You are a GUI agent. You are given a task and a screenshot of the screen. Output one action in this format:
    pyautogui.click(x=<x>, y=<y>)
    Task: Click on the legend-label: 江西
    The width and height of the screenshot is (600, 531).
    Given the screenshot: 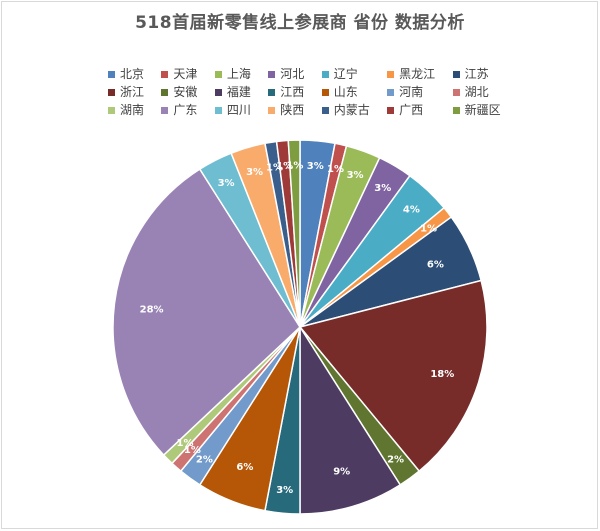 What is the action you would take?
    pyautogui.click(x=292, y=92)
    